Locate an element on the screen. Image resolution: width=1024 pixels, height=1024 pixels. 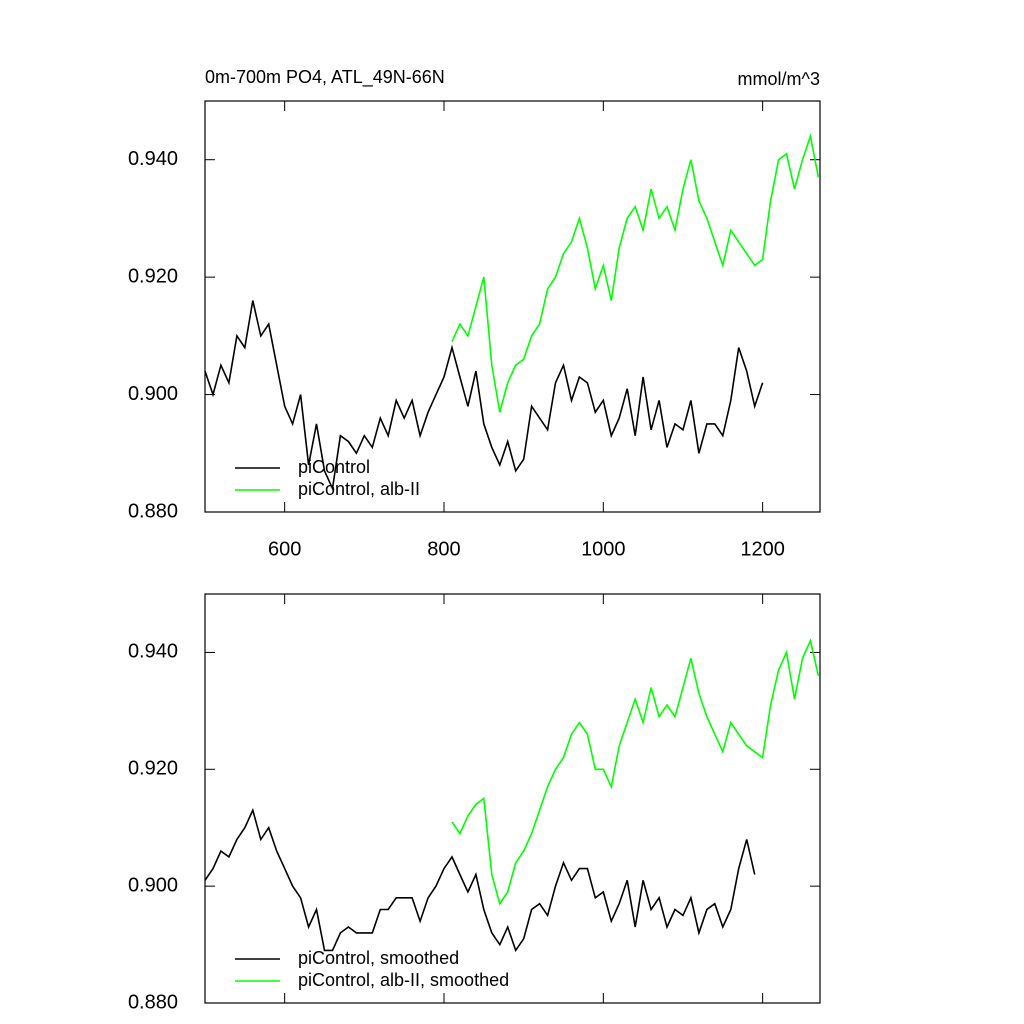
x-tick-label: 800 is located at coordinates (443, 549).